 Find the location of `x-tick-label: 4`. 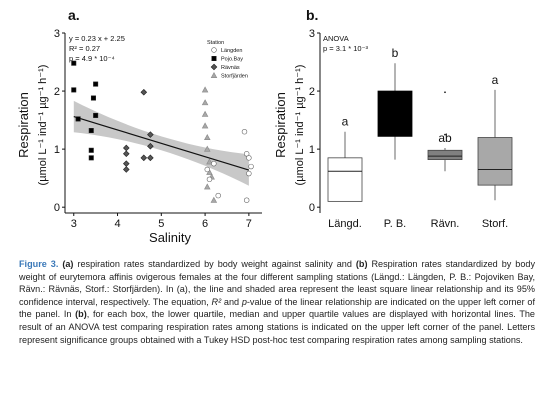

x-tick-label: 4 is located at coordinates (117, 224).